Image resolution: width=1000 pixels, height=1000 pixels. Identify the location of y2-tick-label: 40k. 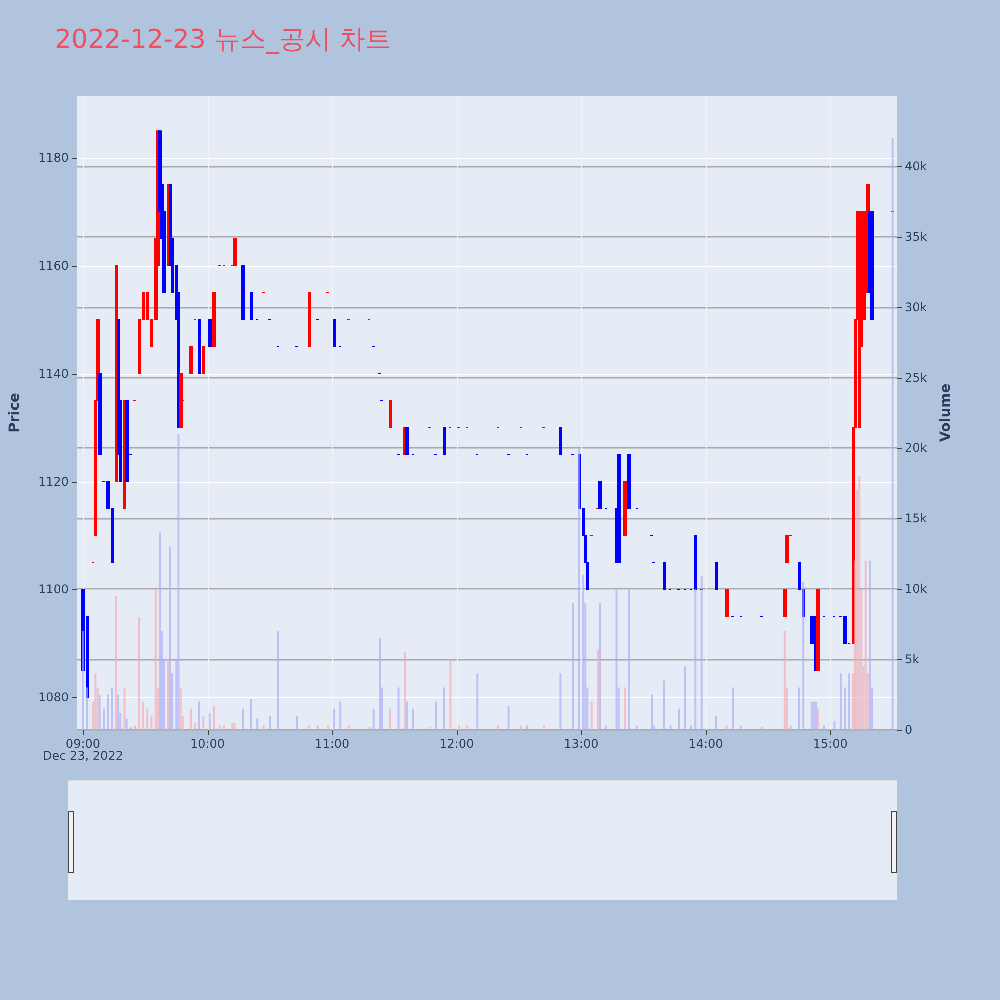
(916, 166).